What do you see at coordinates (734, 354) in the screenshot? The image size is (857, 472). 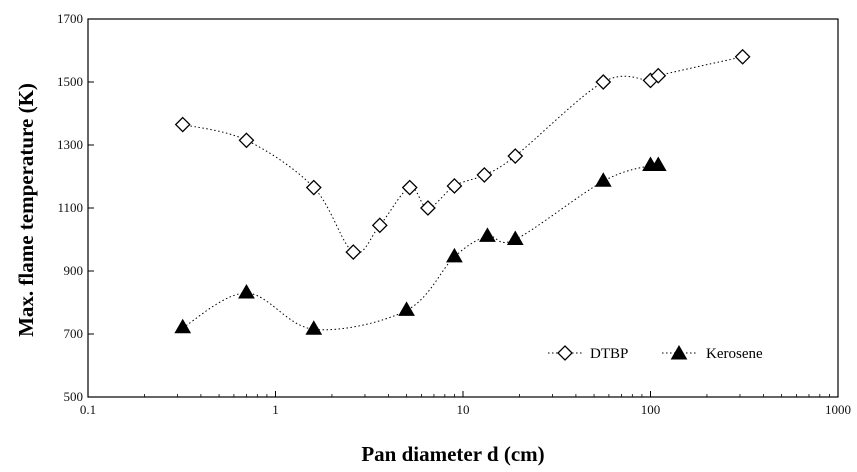 I see `legend-kerosene-label: Kerosene` at bounding box center [734, 354].